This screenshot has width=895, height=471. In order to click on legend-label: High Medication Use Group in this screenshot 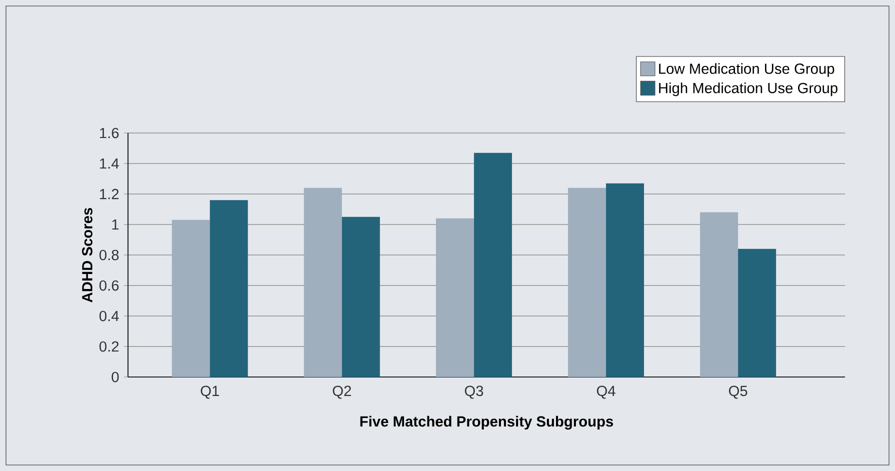, I will do `click(748, 89)`.